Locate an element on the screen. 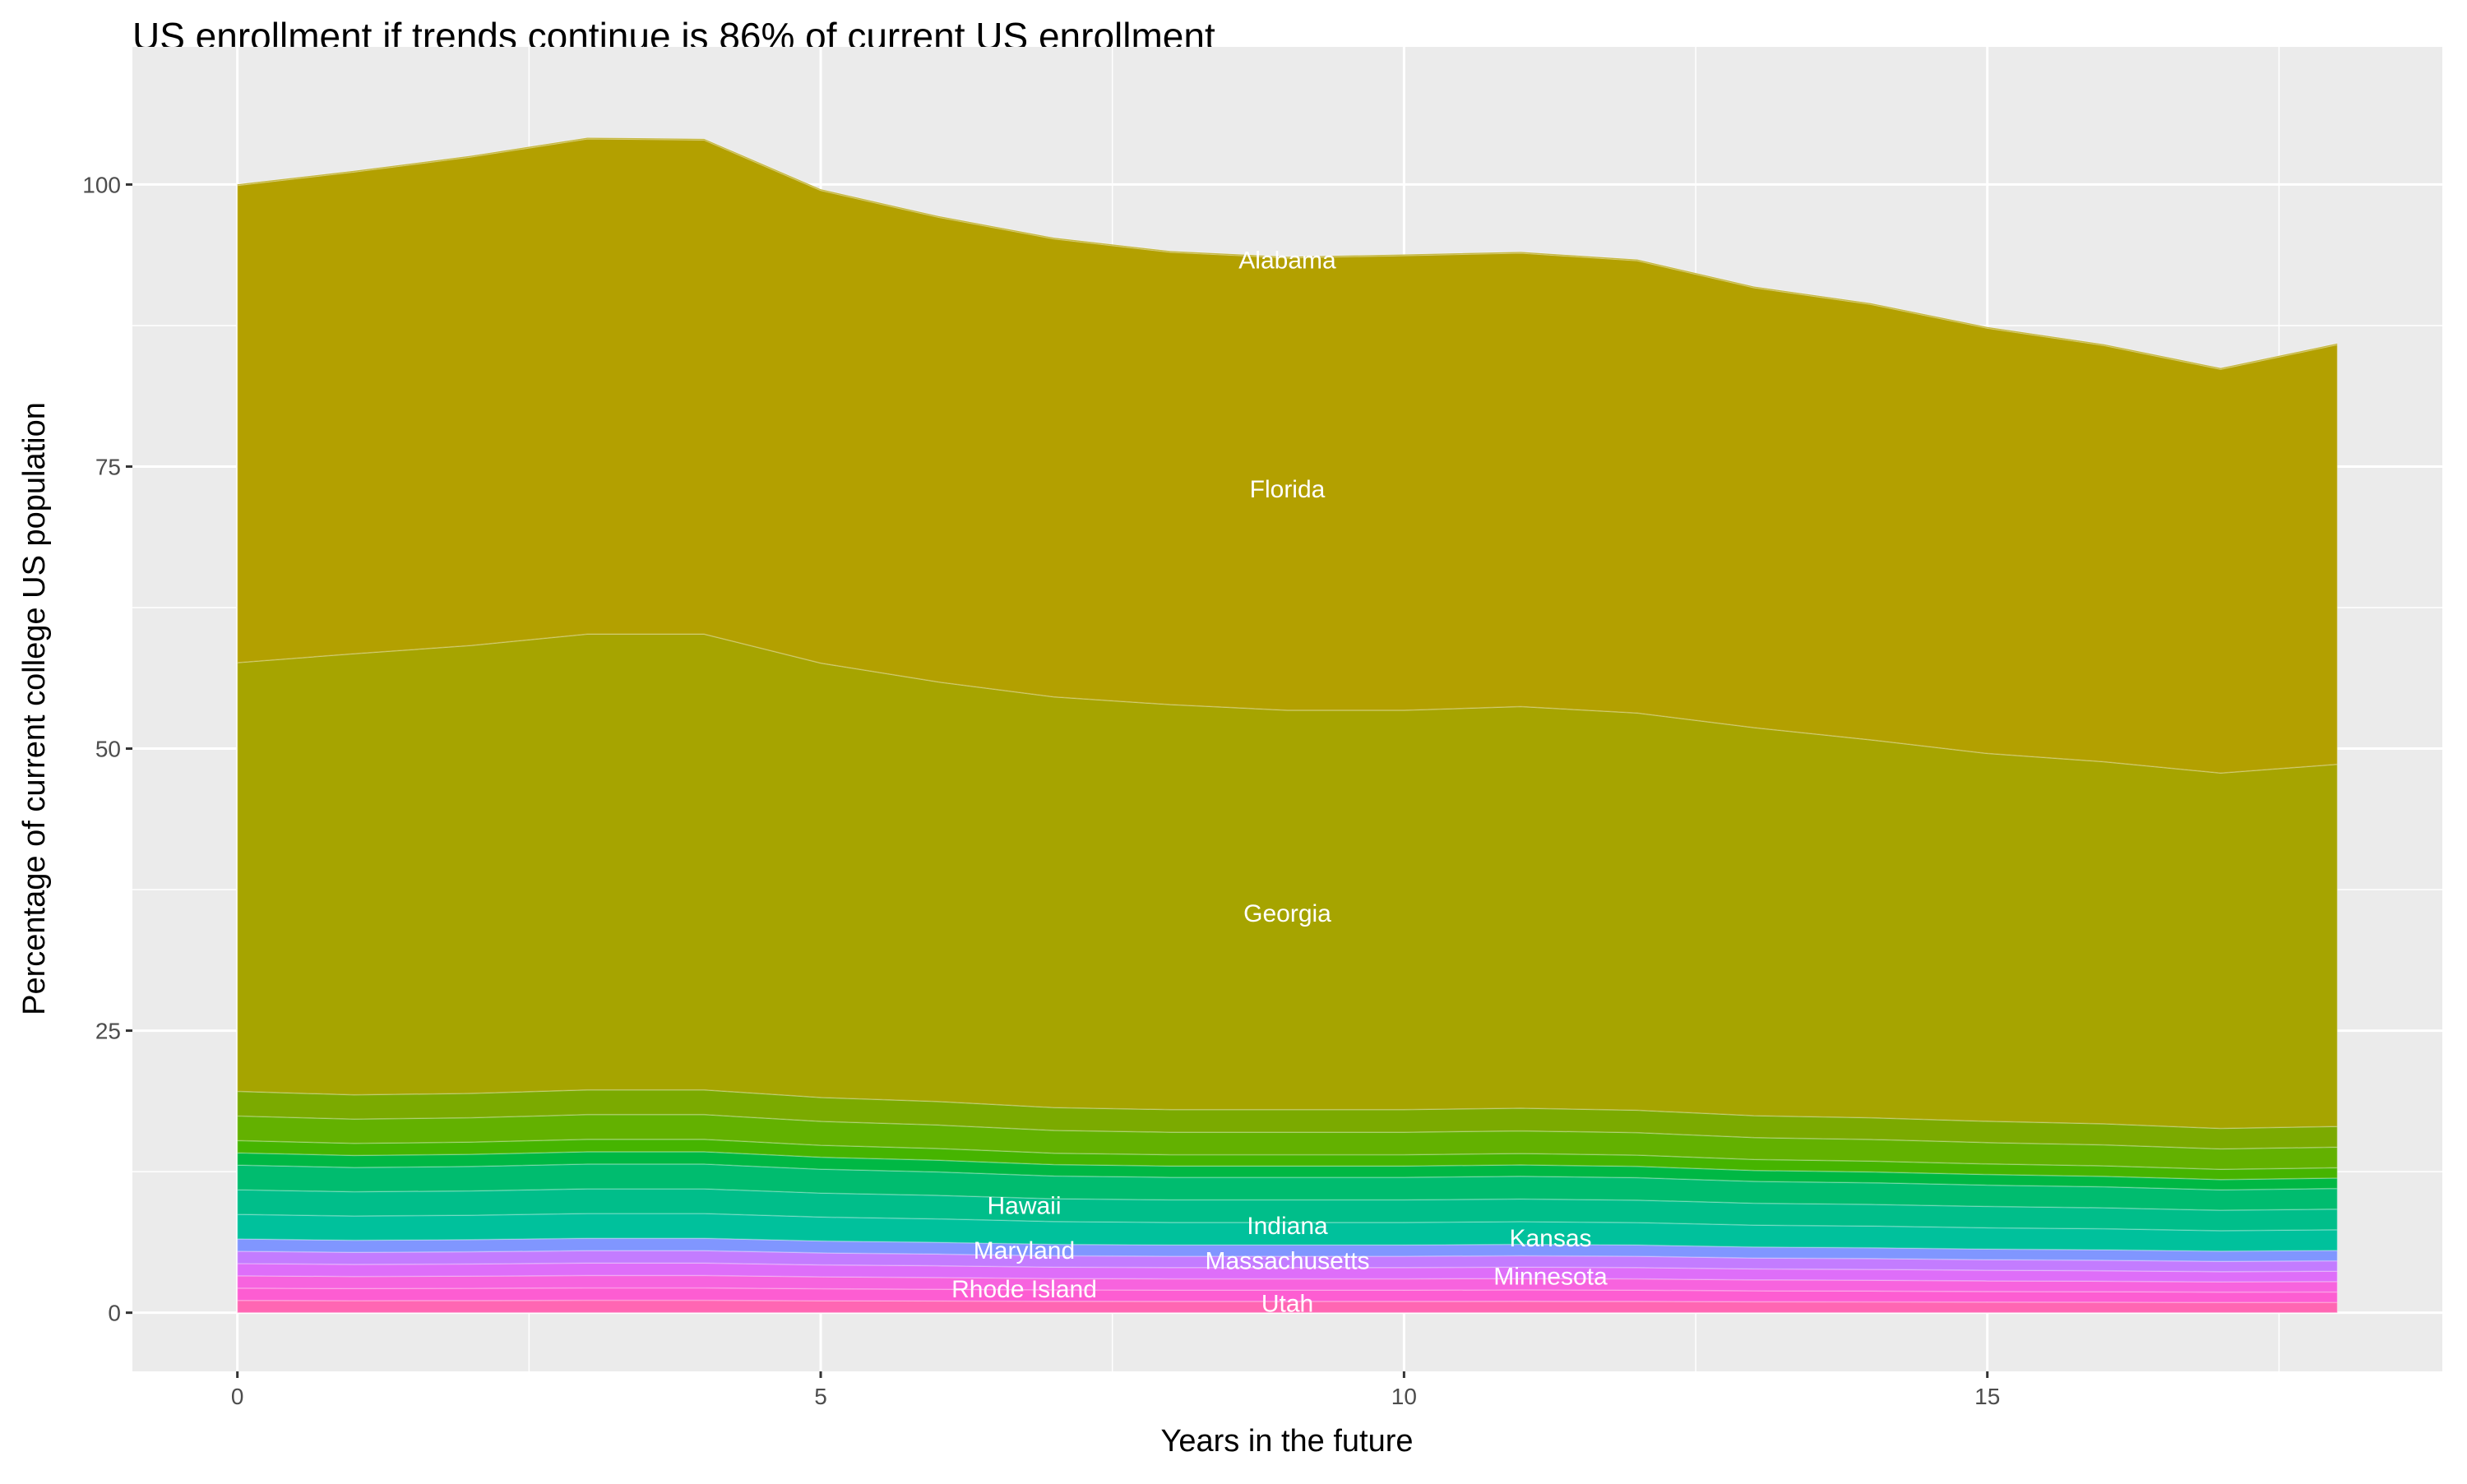  state-label: Hawaii is located at coordinates (1024, 1206).